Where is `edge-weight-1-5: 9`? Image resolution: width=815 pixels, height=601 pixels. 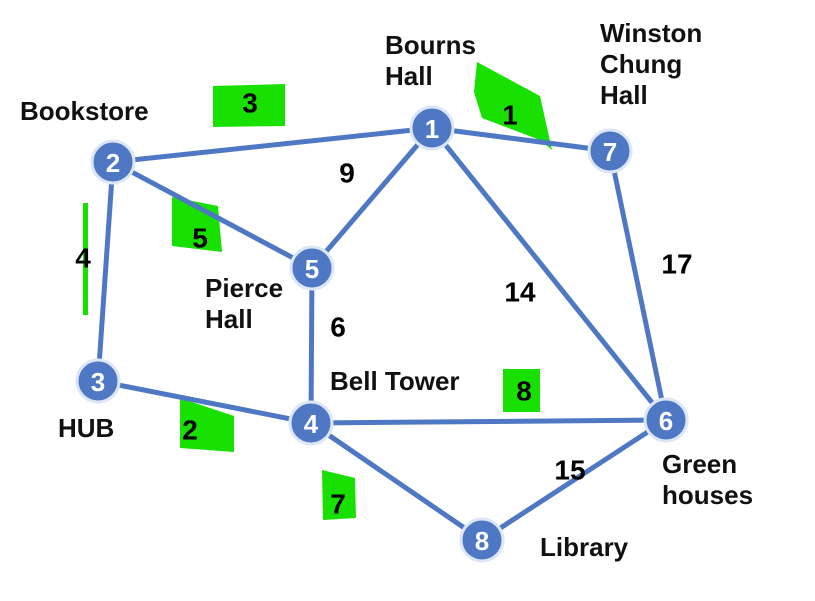
edge-weight-1-5: 9 is located at coordinates (347, 173).